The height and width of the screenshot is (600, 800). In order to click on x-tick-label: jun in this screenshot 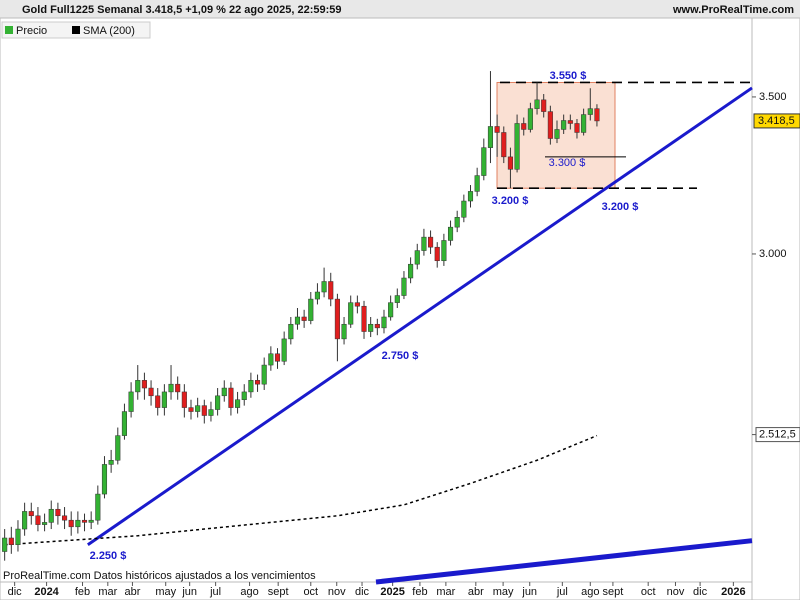, I will do `click(529, 592)`.